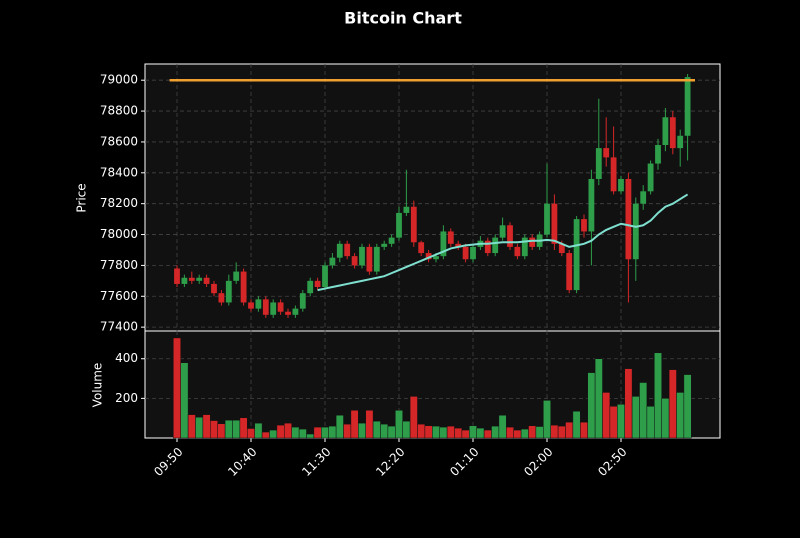  Describe the element at coordinates (168, 462) in the screenshot. I see `x-tick-label: 09:50` at that location.